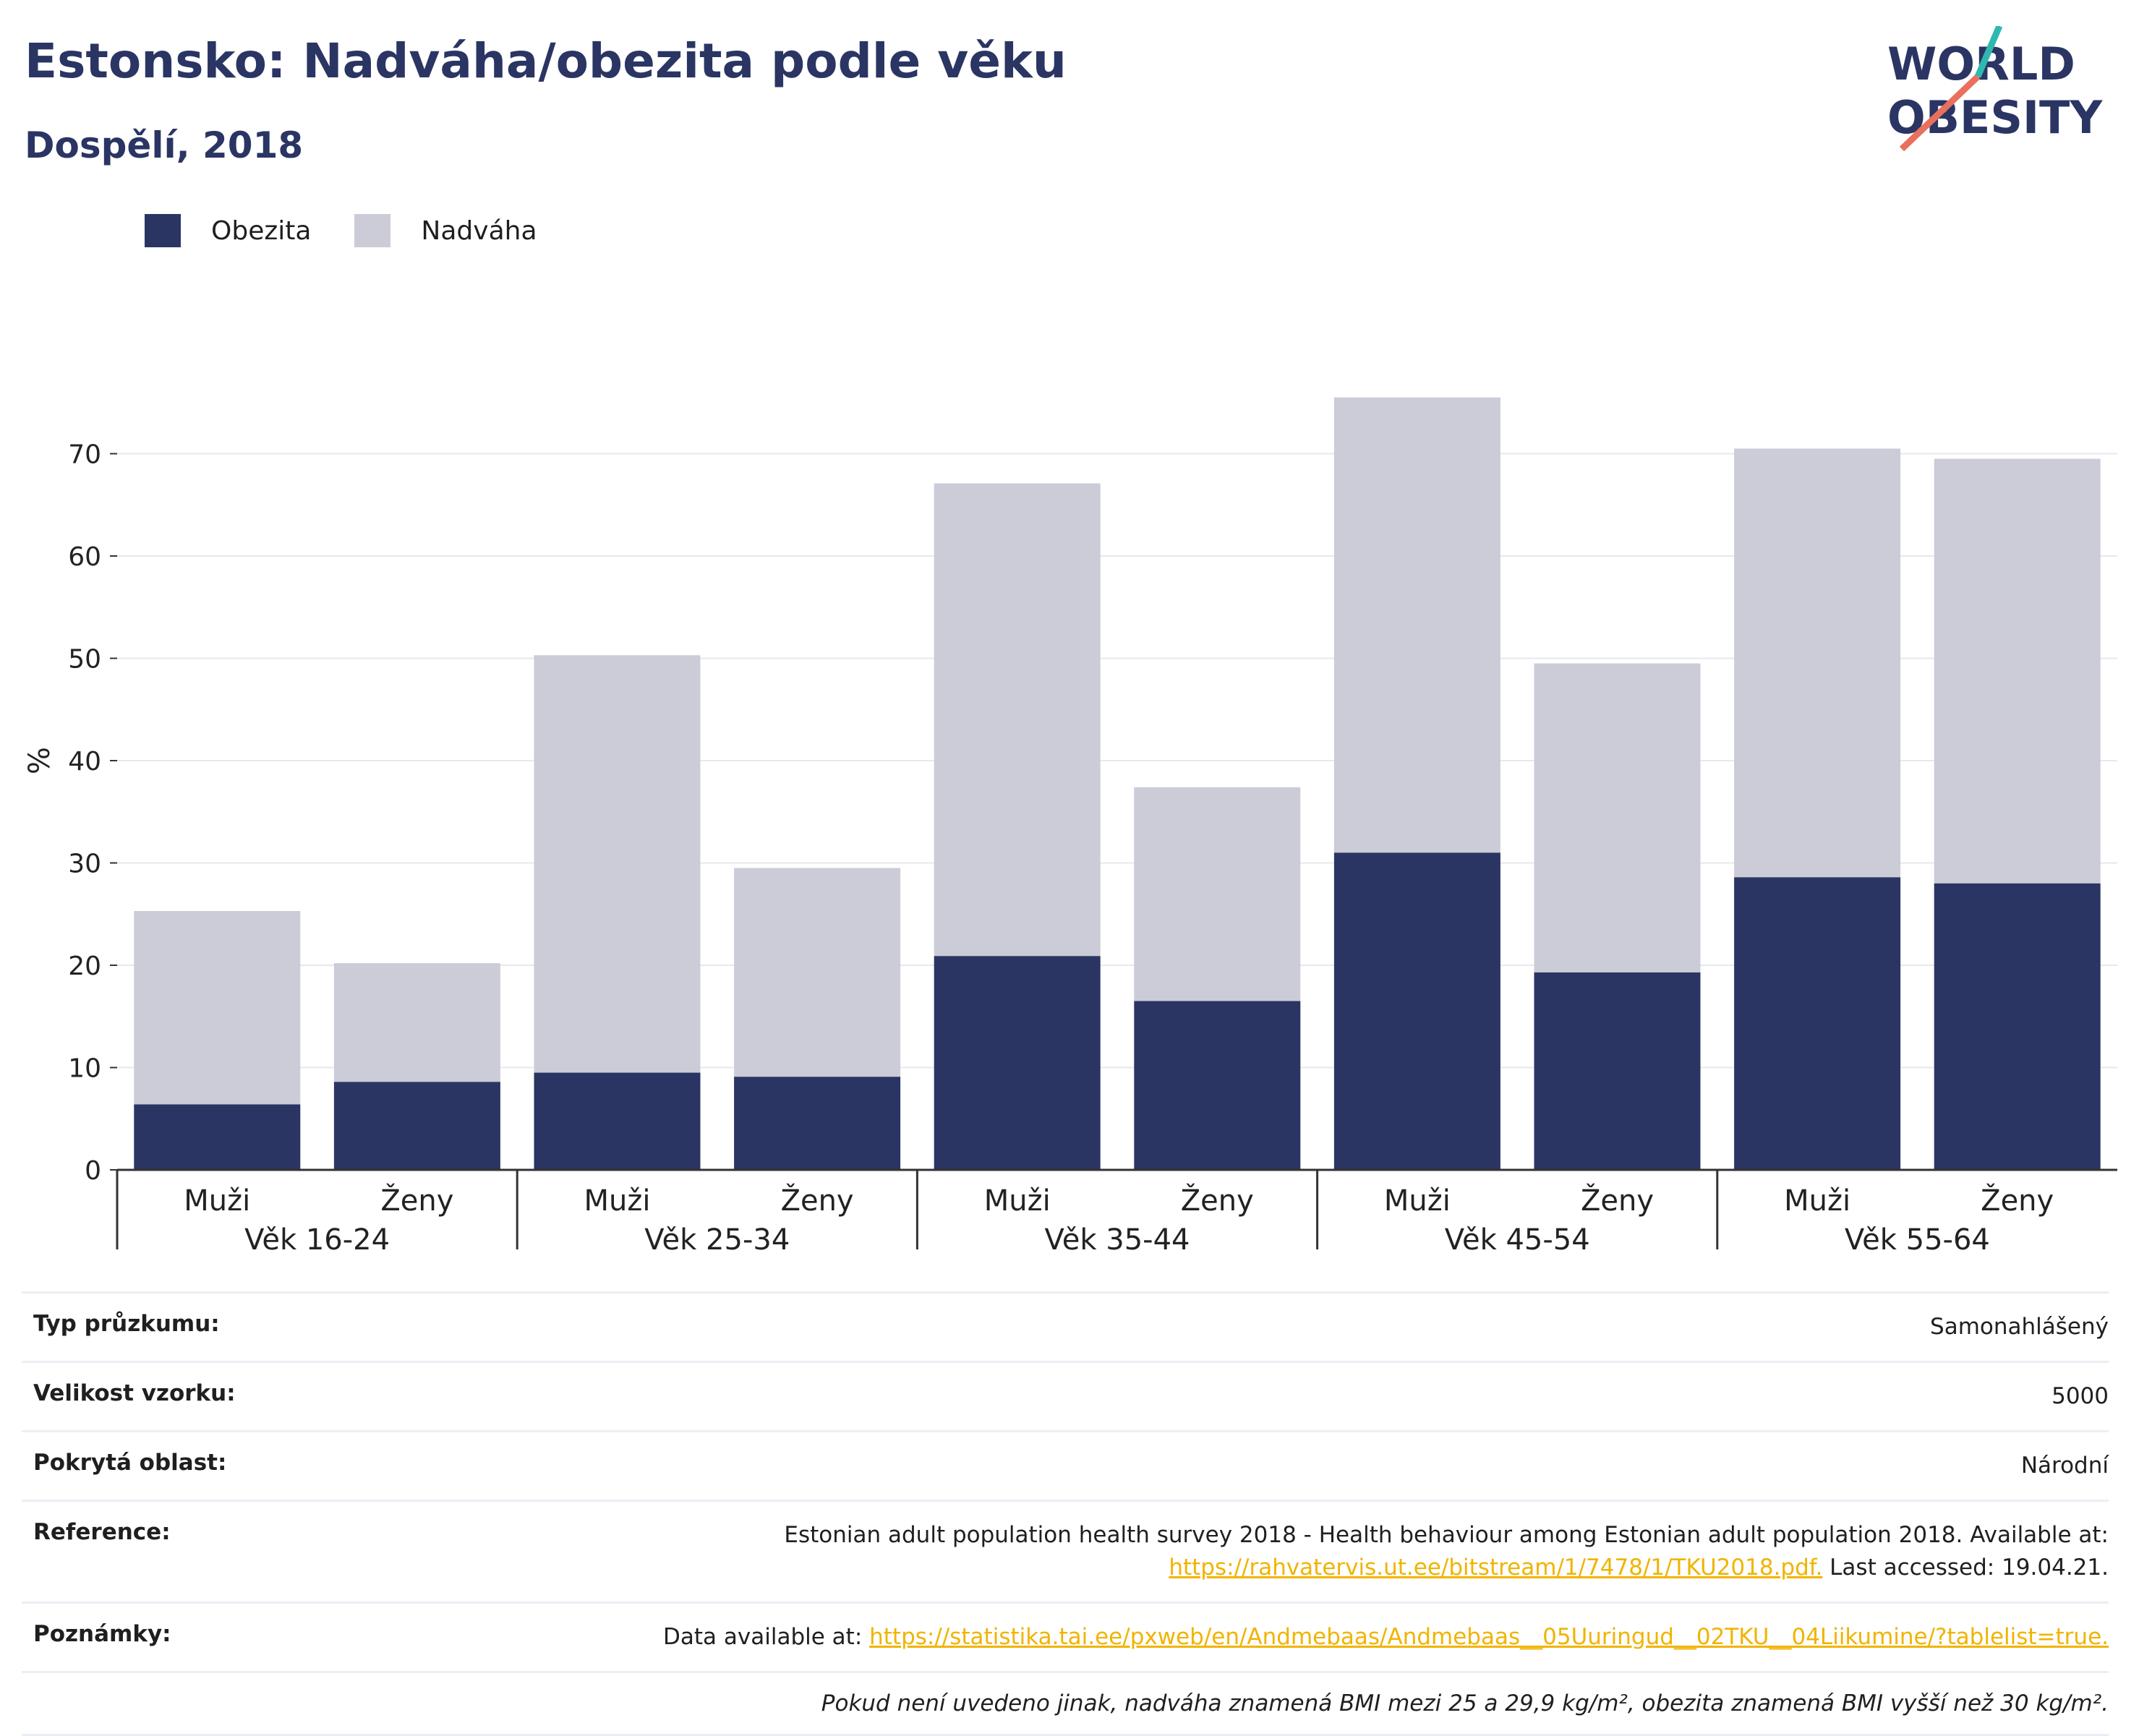 This screenshot has height=1736, width=2139. Describe the element at coordinates (1117, 1240) in the screenshot. I see `x-group-label: Věk 35-44` at that location.